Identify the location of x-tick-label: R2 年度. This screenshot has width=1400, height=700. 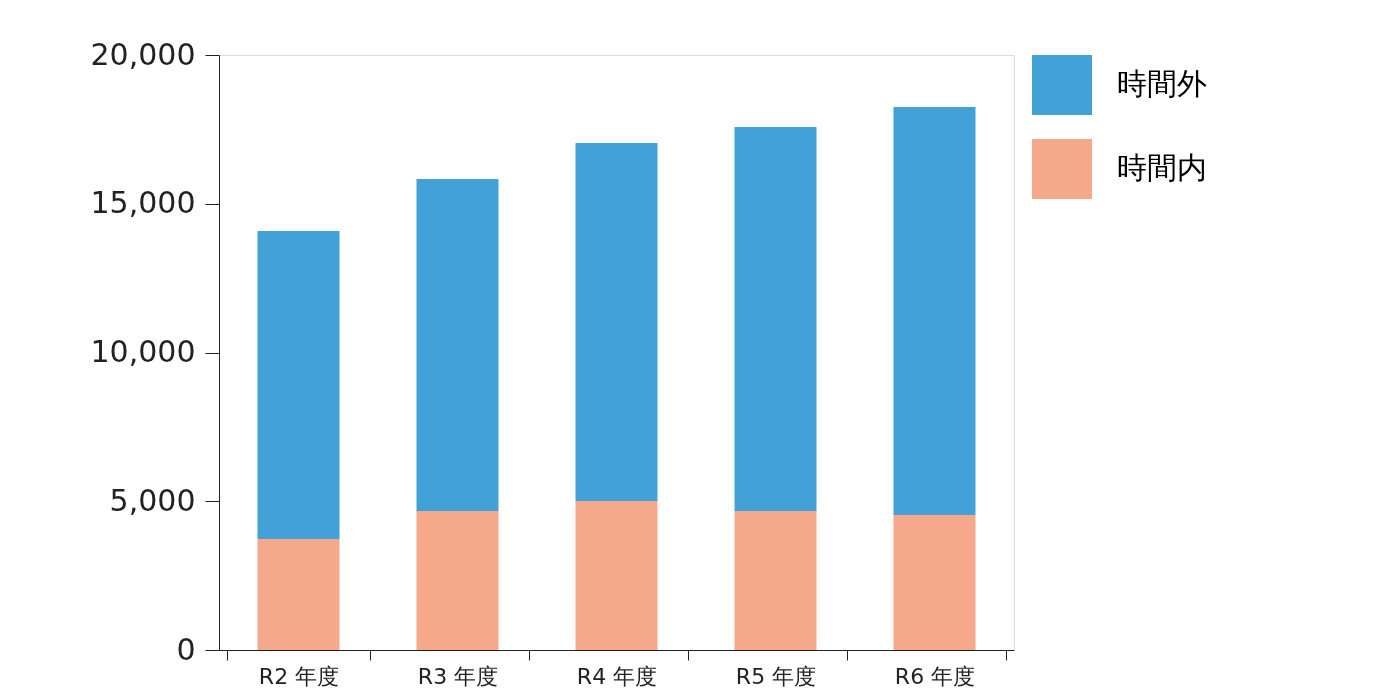
(299, 676).